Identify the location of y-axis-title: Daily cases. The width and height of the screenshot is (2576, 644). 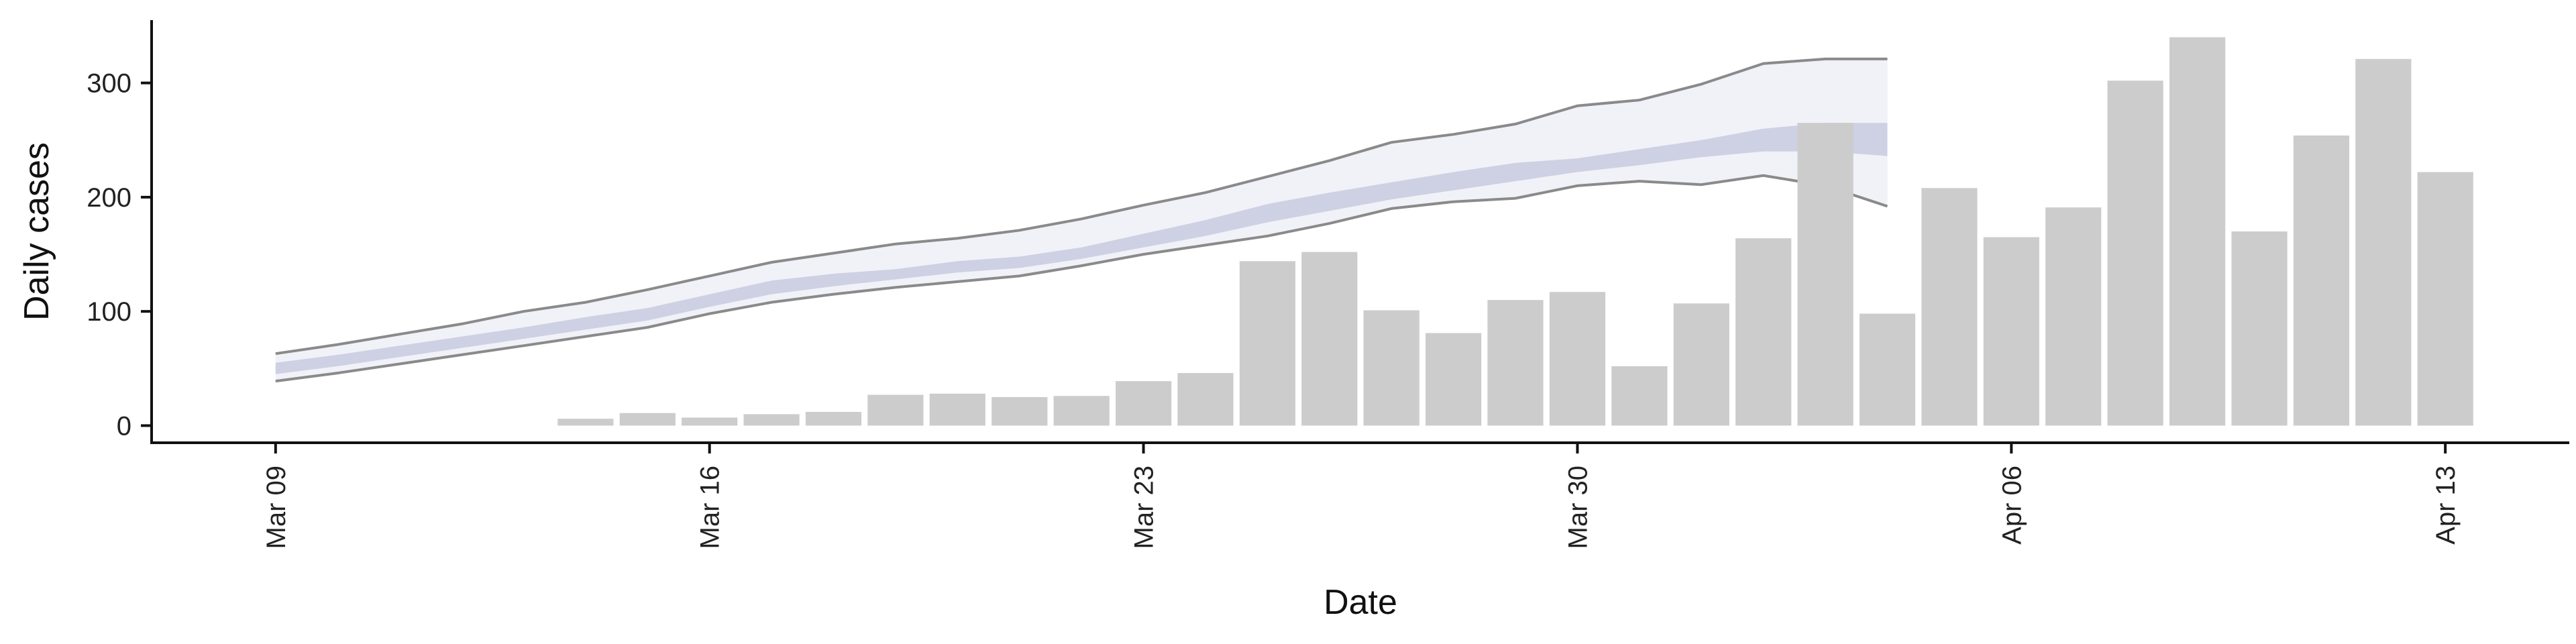
(36, 231).